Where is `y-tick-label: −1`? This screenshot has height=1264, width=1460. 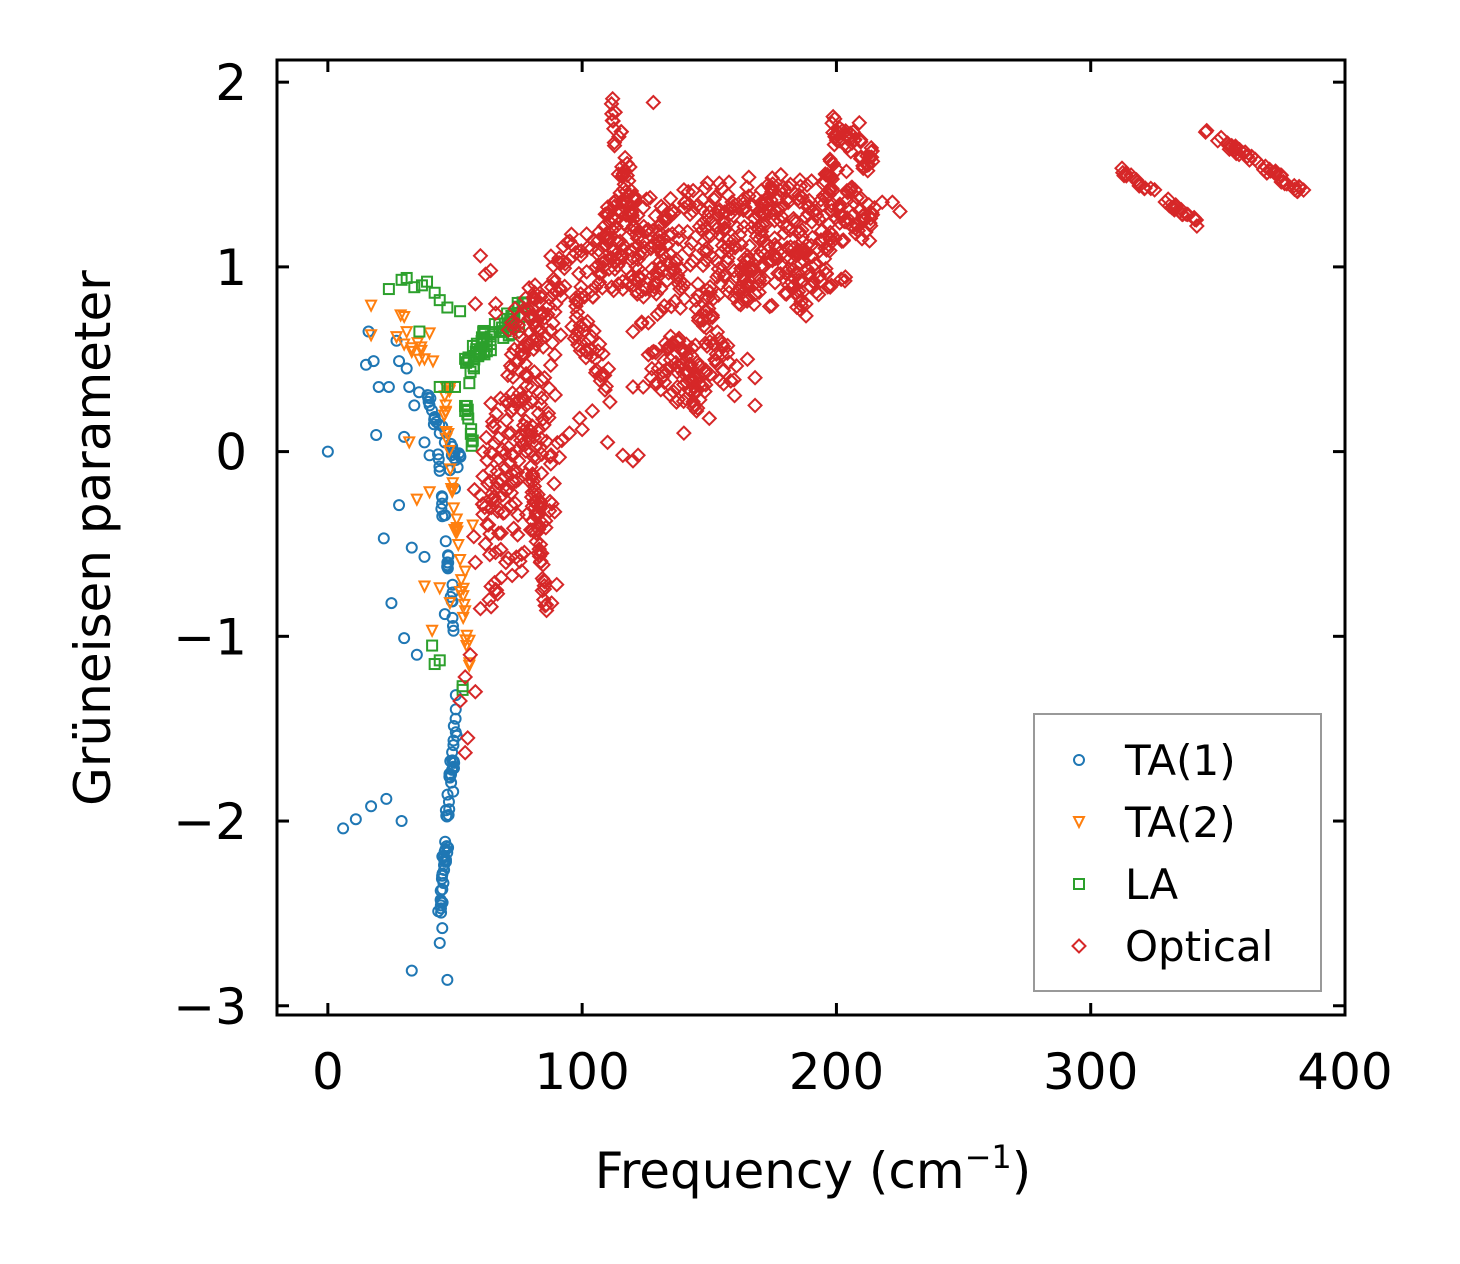
y-tick-label: −1 is located at coordinates (210, 637).